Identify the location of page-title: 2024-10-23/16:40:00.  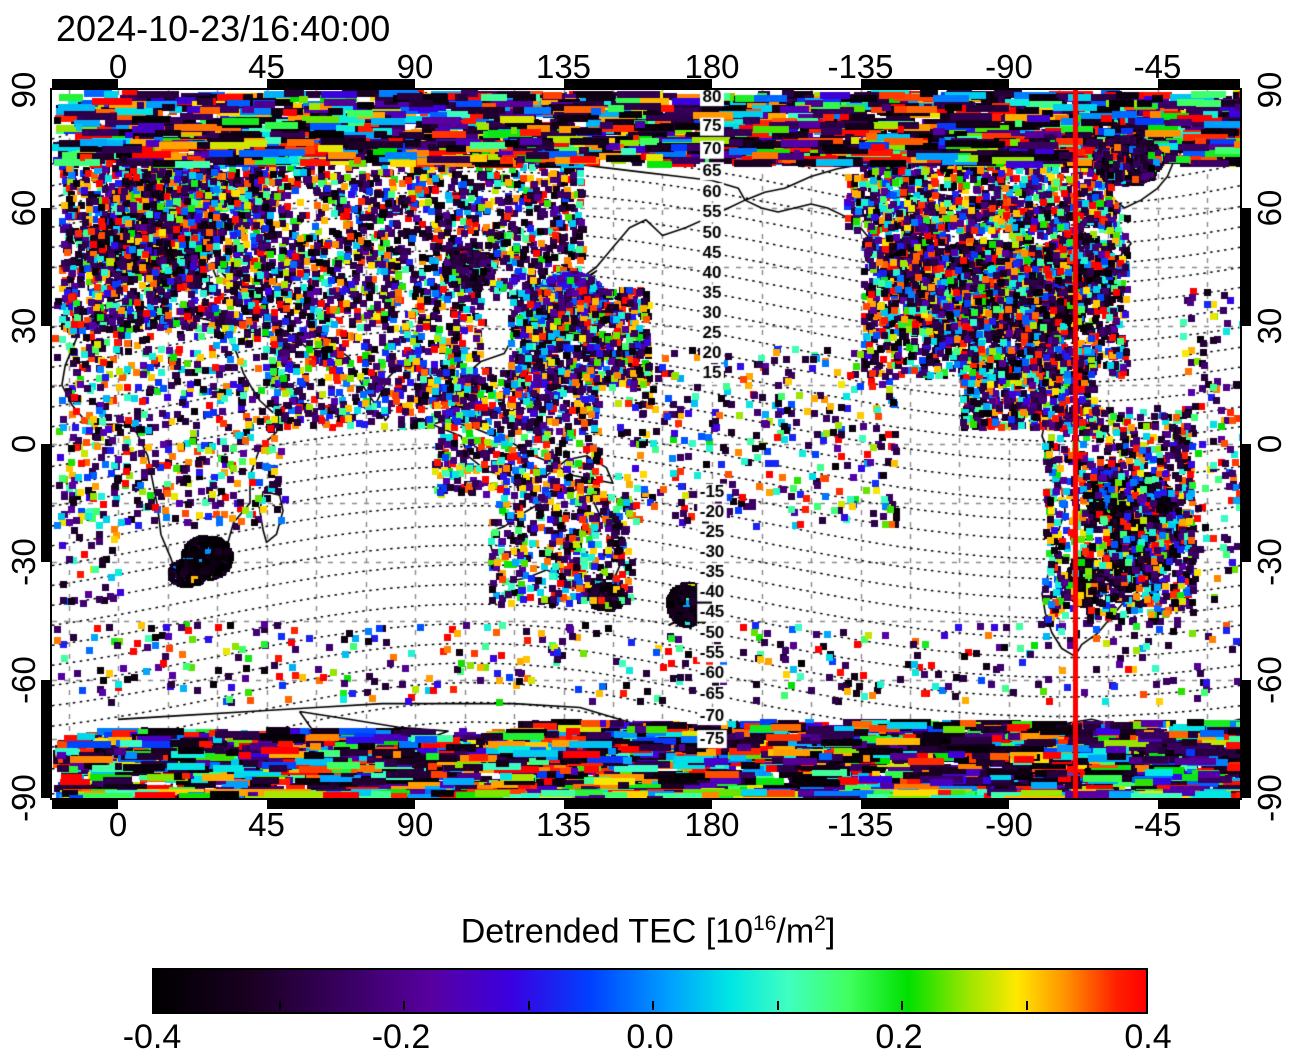
(223, 28).